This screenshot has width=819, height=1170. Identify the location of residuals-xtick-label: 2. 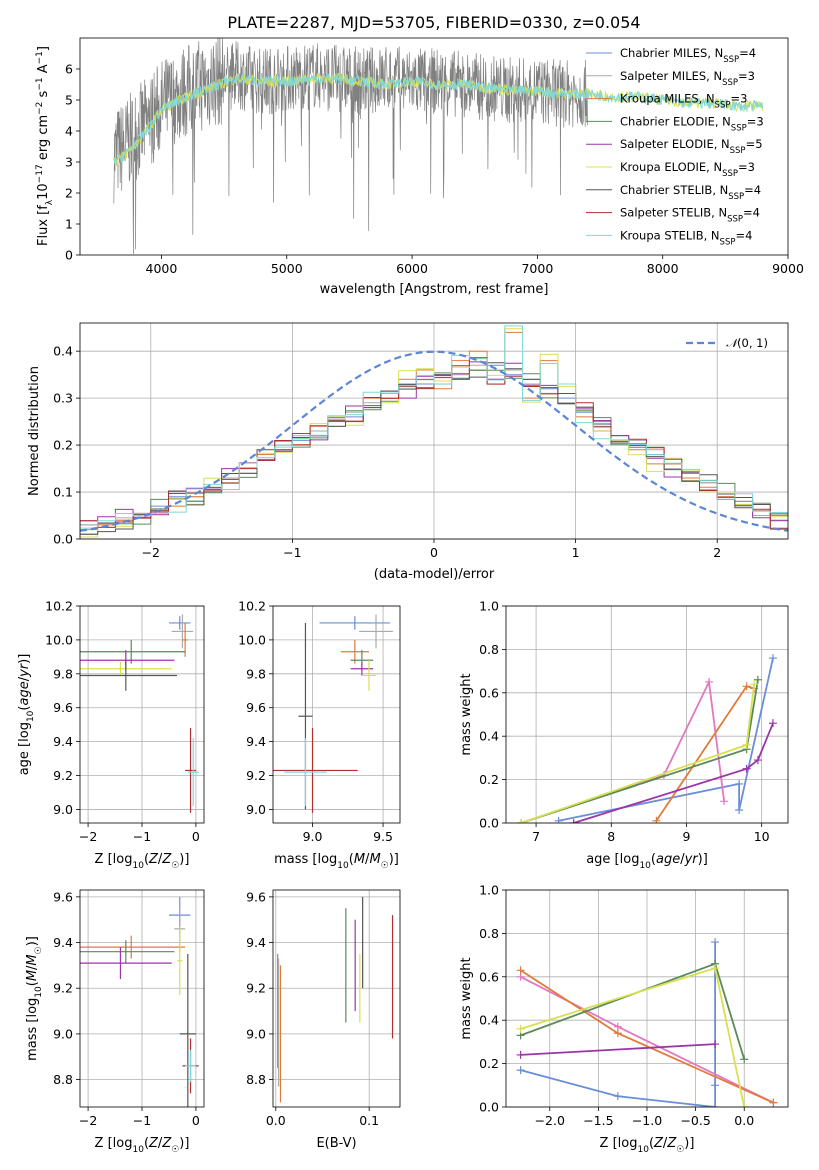
(717, 552).